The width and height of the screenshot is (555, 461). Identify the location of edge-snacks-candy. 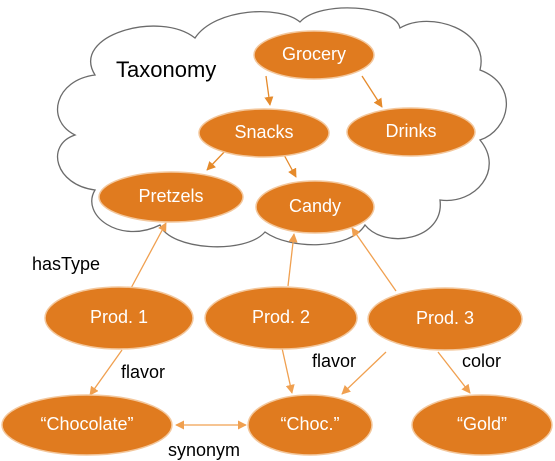
(289, 165).